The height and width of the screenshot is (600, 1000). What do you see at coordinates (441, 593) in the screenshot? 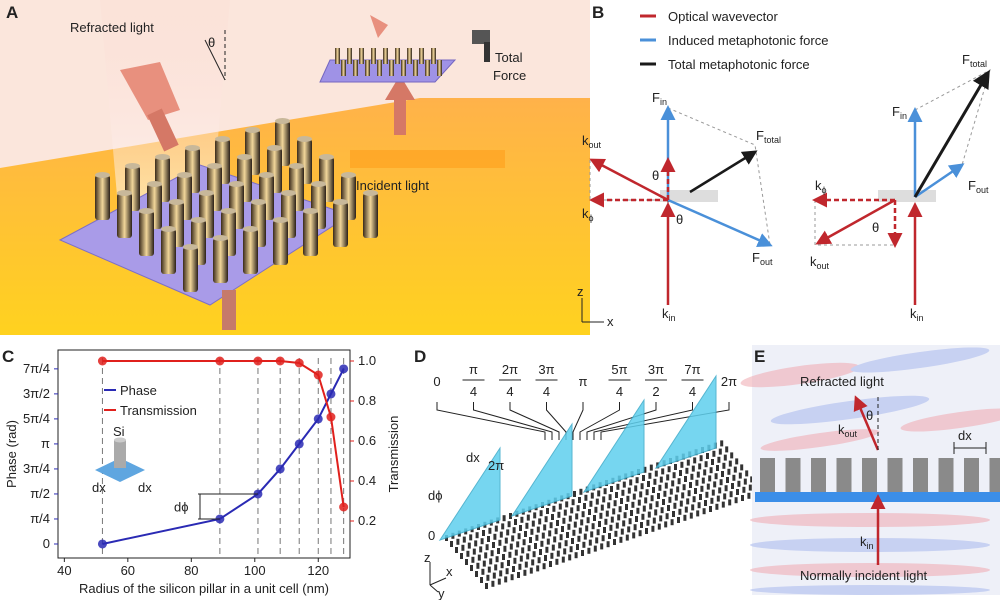
I see `axis-label: y` at bounding box center [441, 593].